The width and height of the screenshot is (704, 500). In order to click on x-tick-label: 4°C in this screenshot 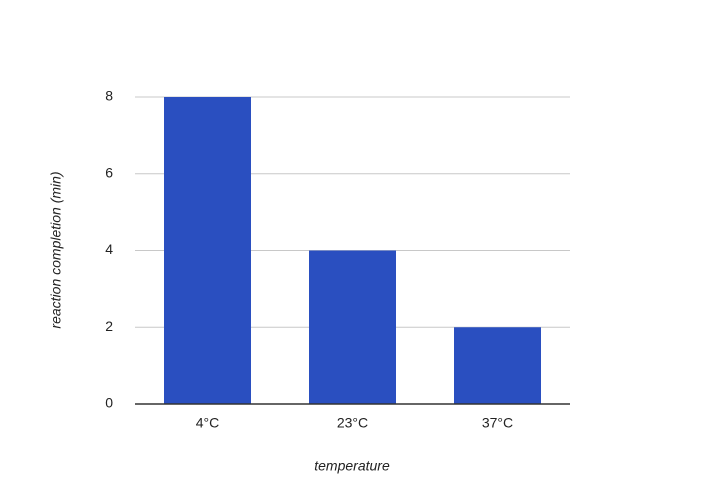, I will do `click(208, 423)`.